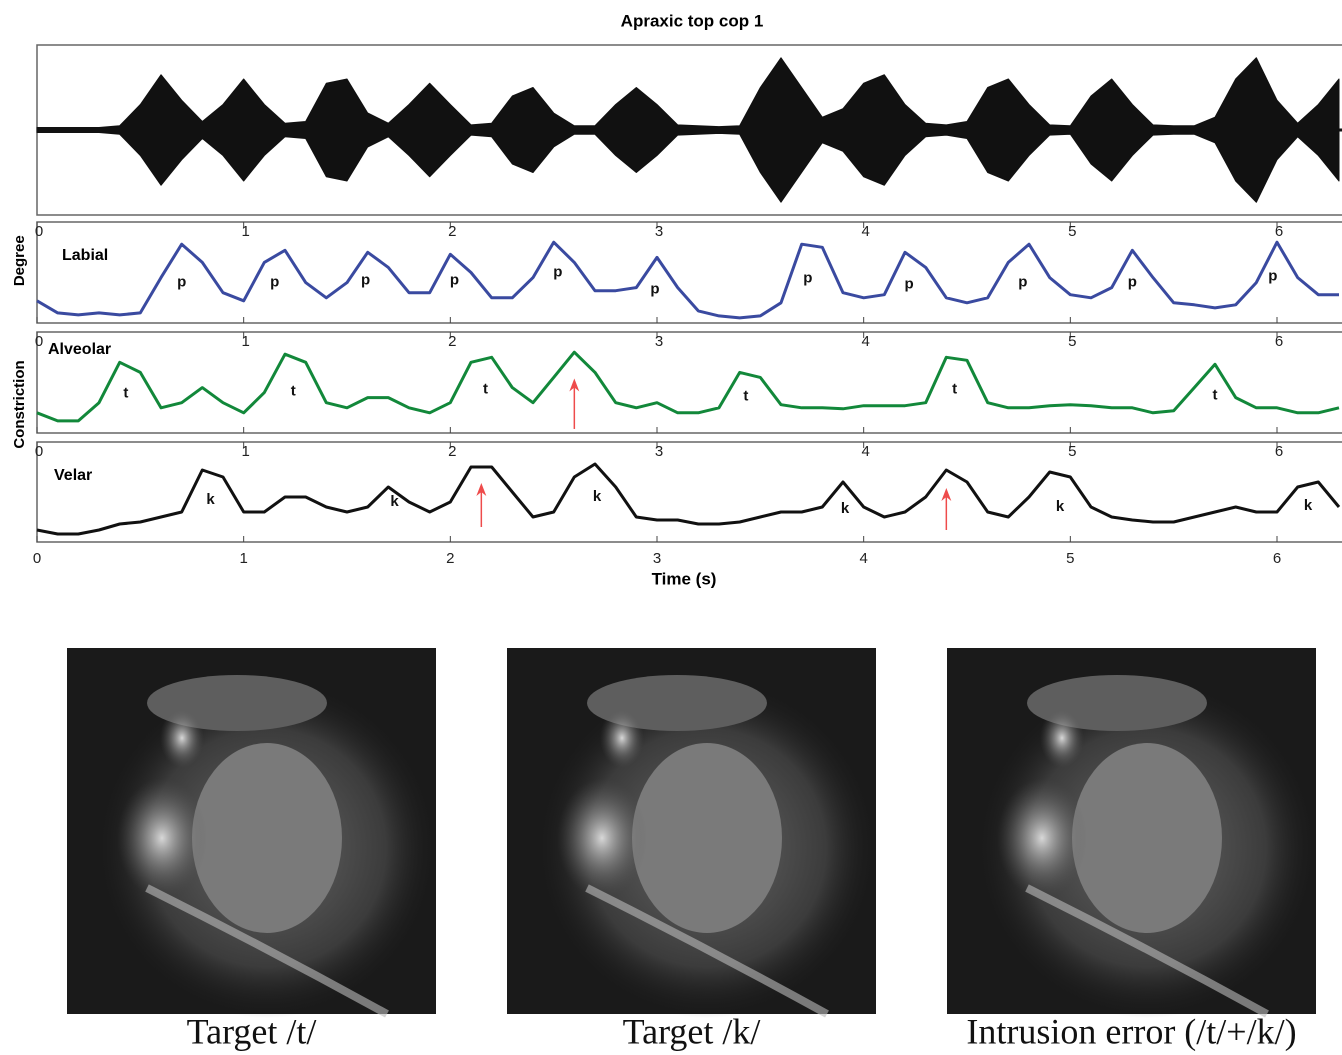 The image size is (1342, 1055). Describe the element at coordinates (85, 255) in the screenshot. I see `panel-label: Labial` at that location.